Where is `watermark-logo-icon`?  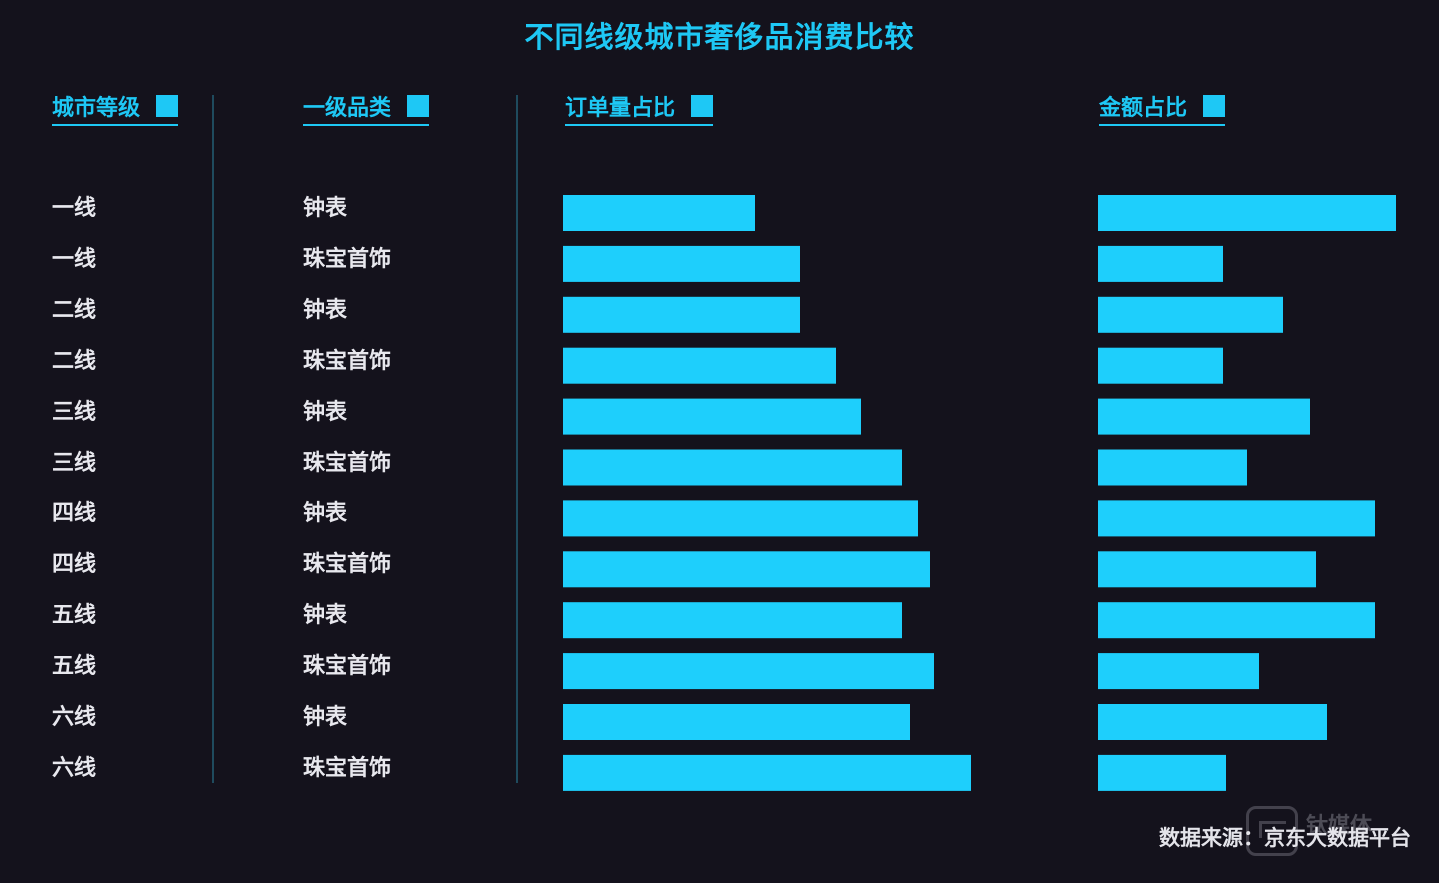 watermark-logo-icon is located at coordinates (1272, 831).